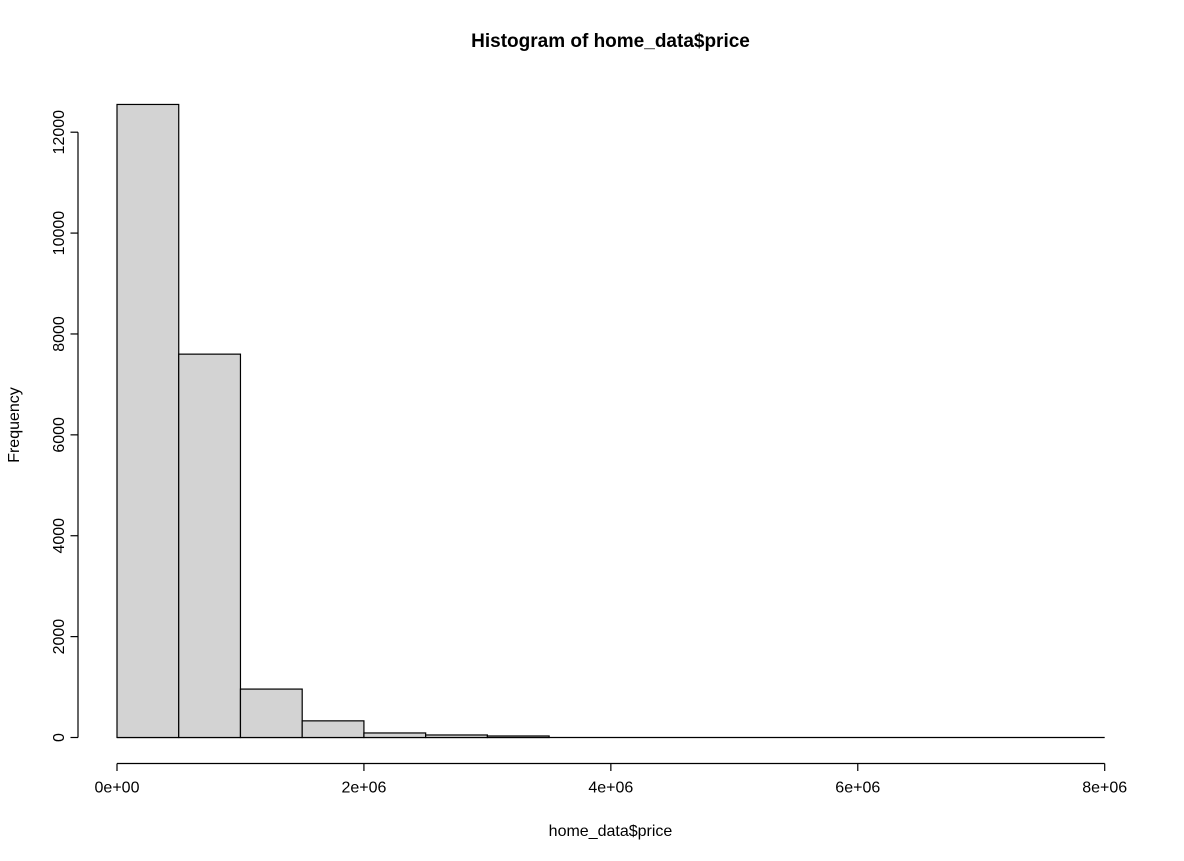 The width and height of the screenshot is (1184, 861). I want to click on histogram-bar-3e6-3.5e6, so click(518, 737).